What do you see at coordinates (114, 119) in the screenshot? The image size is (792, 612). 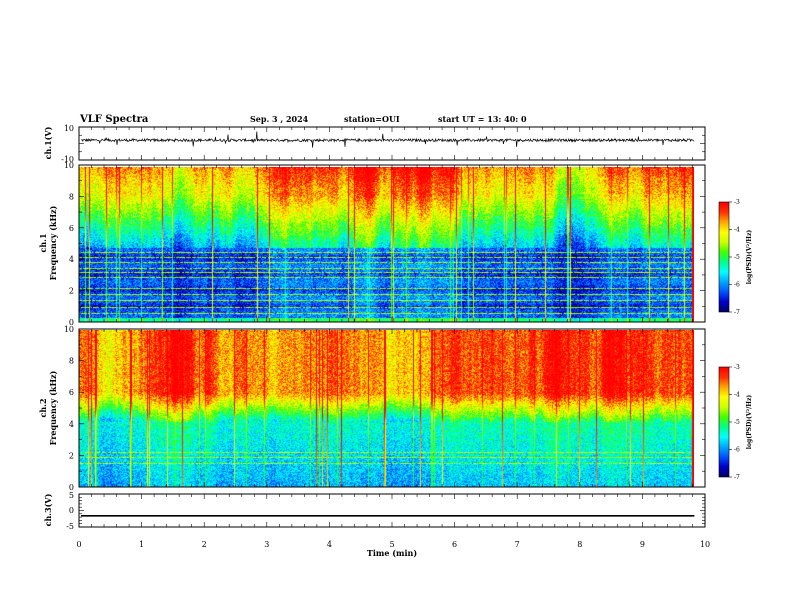 I see `figure-title: VLF Spectra` at bounding box center [114, 119].